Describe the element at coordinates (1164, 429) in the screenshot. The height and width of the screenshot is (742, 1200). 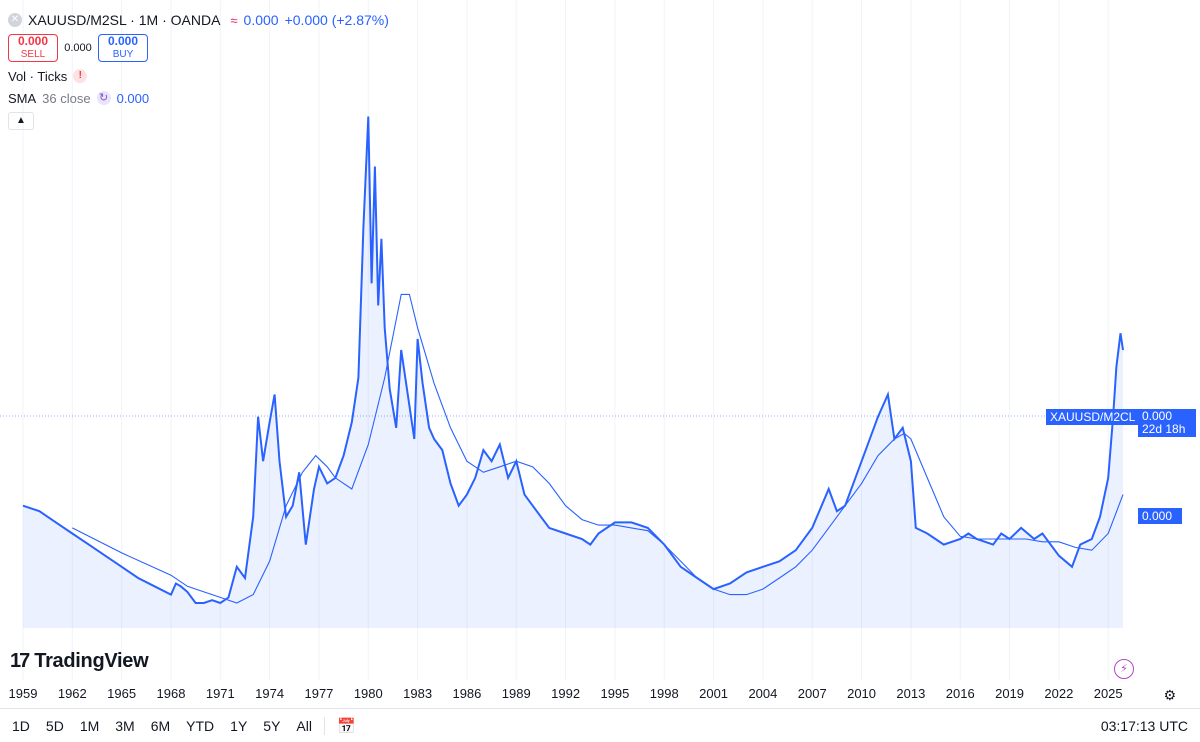
I see `bar-countdown: 22d 18h` at that location.